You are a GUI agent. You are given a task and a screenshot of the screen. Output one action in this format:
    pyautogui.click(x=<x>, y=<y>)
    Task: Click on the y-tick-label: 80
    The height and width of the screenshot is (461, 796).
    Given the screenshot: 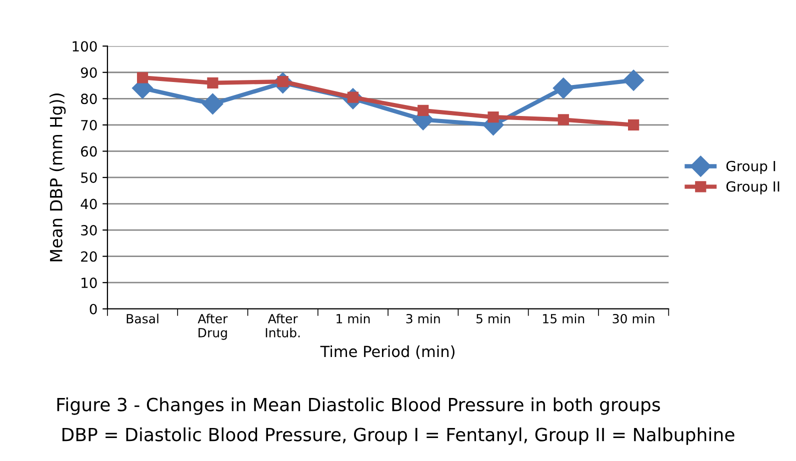 What is the action you would take?
    pyautogui.click(x=89, y=99)
    